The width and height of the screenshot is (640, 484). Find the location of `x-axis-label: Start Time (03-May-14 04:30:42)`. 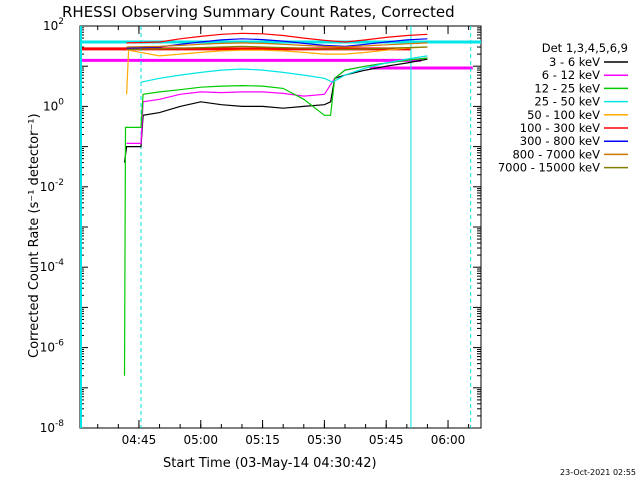

x-axis-label: Start Time (03-May-14 04:30:42) is located at coordinates (270, 463).